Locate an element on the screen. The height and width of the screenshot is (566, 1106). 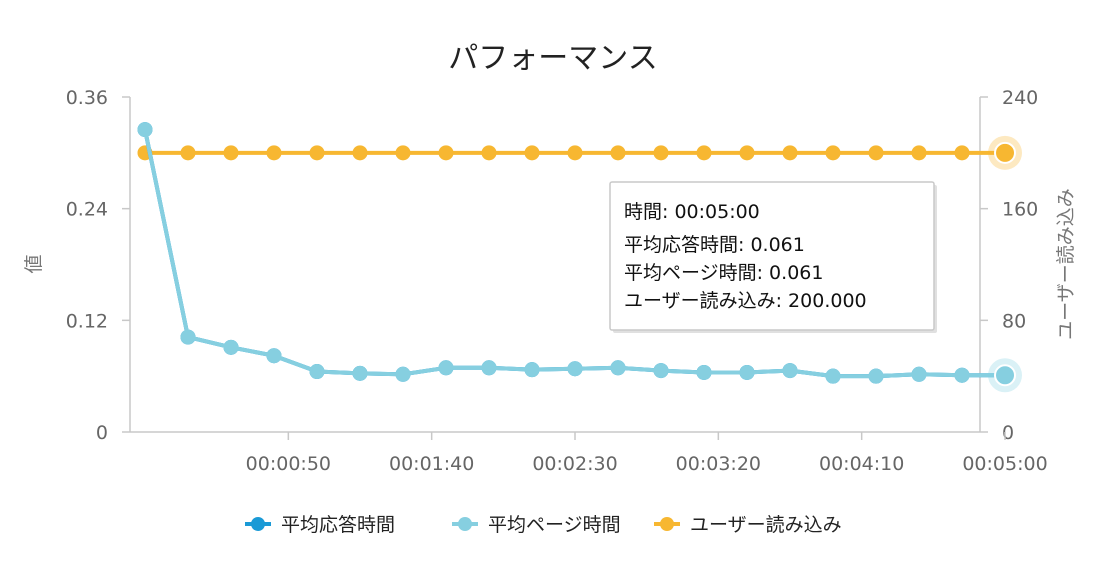
legend-label: ユーザー読み込み is located at coordinates (766, 525).